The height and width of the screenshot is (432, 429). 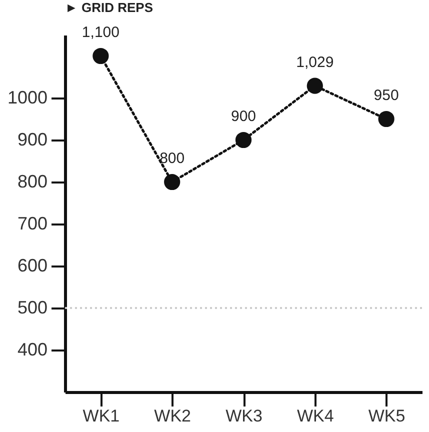 I want to click on y-tick-label: 400, so click(x=32, y=350).